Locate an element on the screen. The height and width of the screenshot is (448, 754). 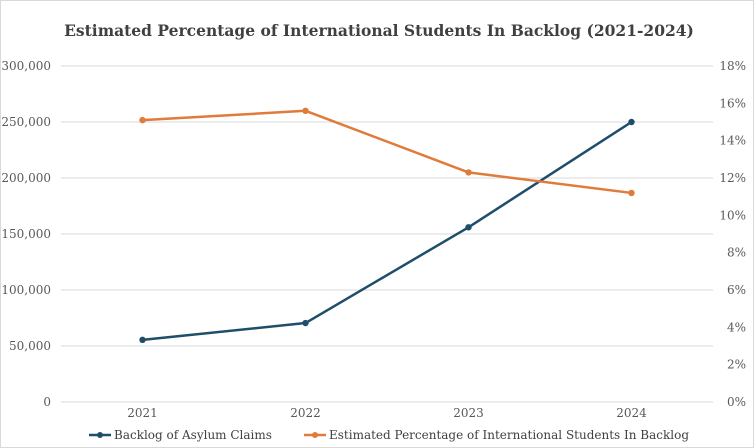
right-axis-tick-label: 2% is located at coordinates (736, 365).